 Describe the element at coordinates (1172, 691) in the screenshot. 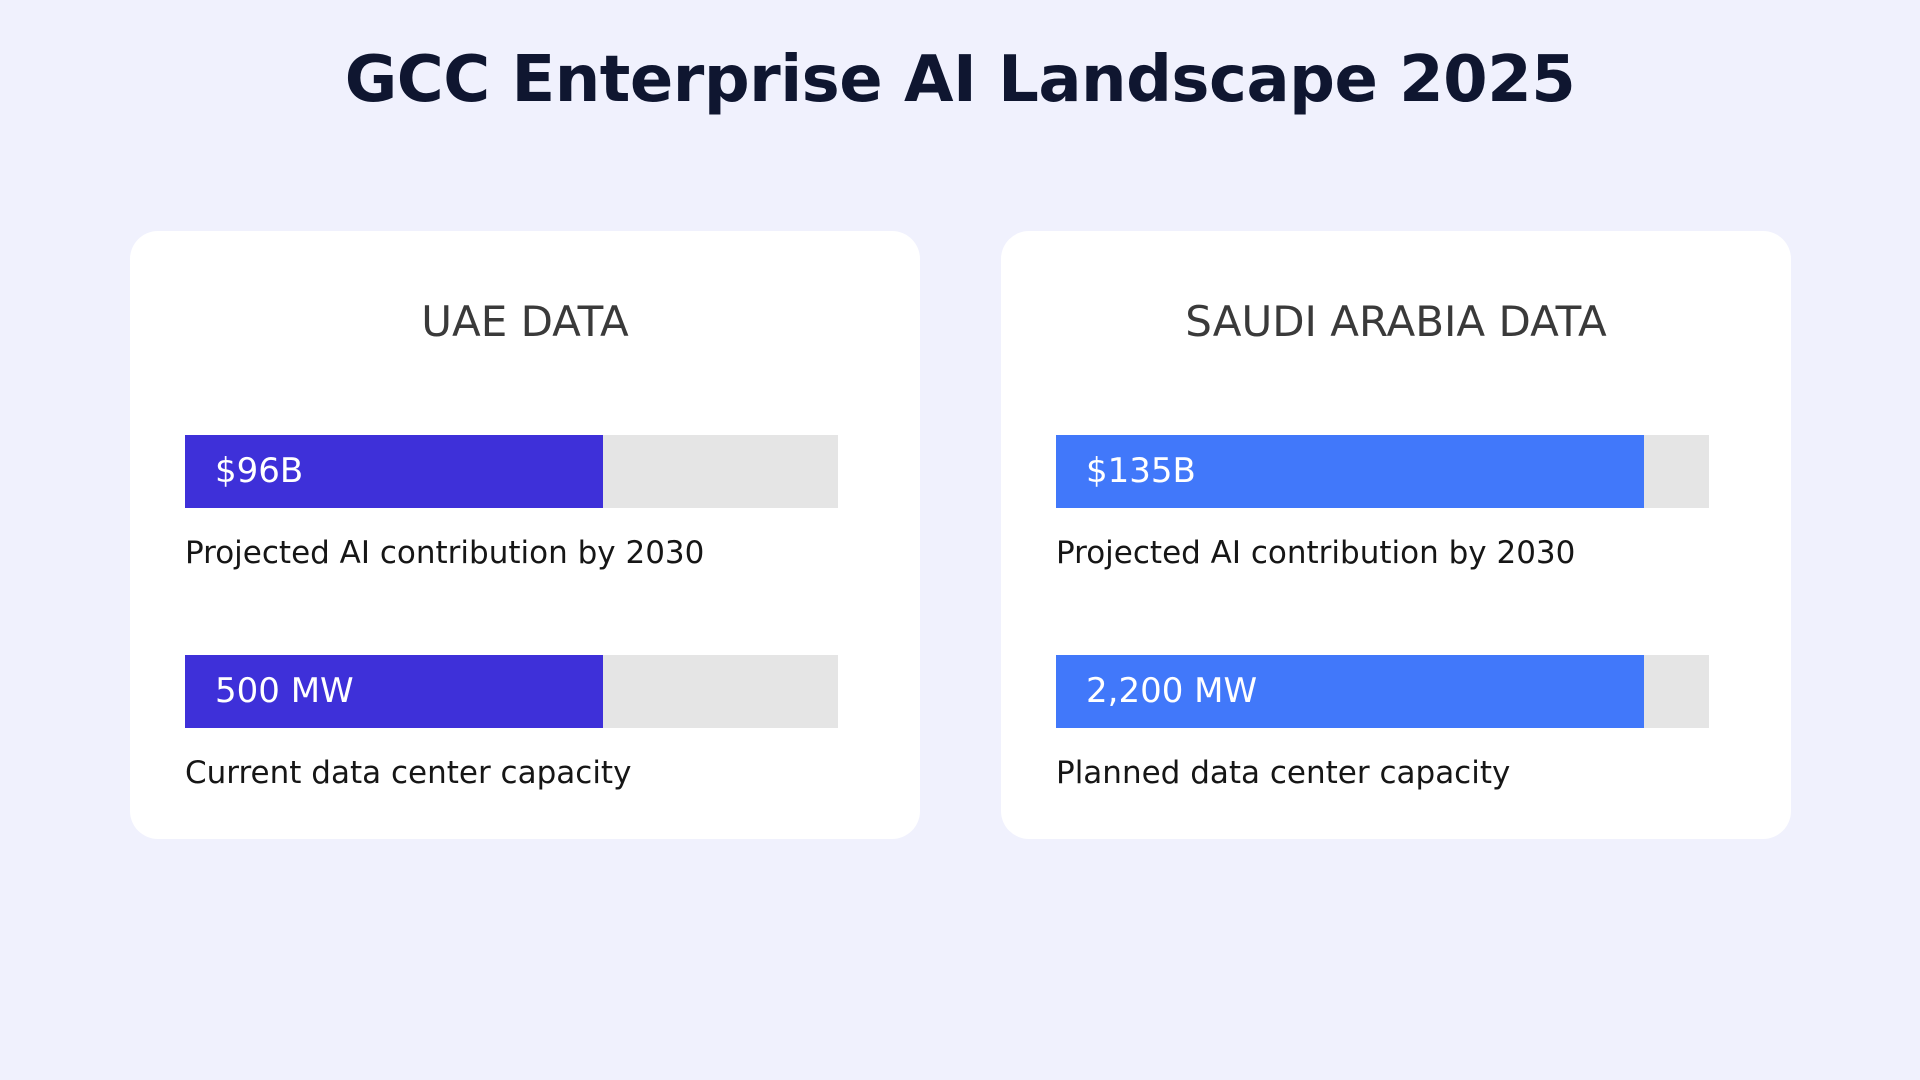

I see `bar-value-label: 2,200 MW` at that location.